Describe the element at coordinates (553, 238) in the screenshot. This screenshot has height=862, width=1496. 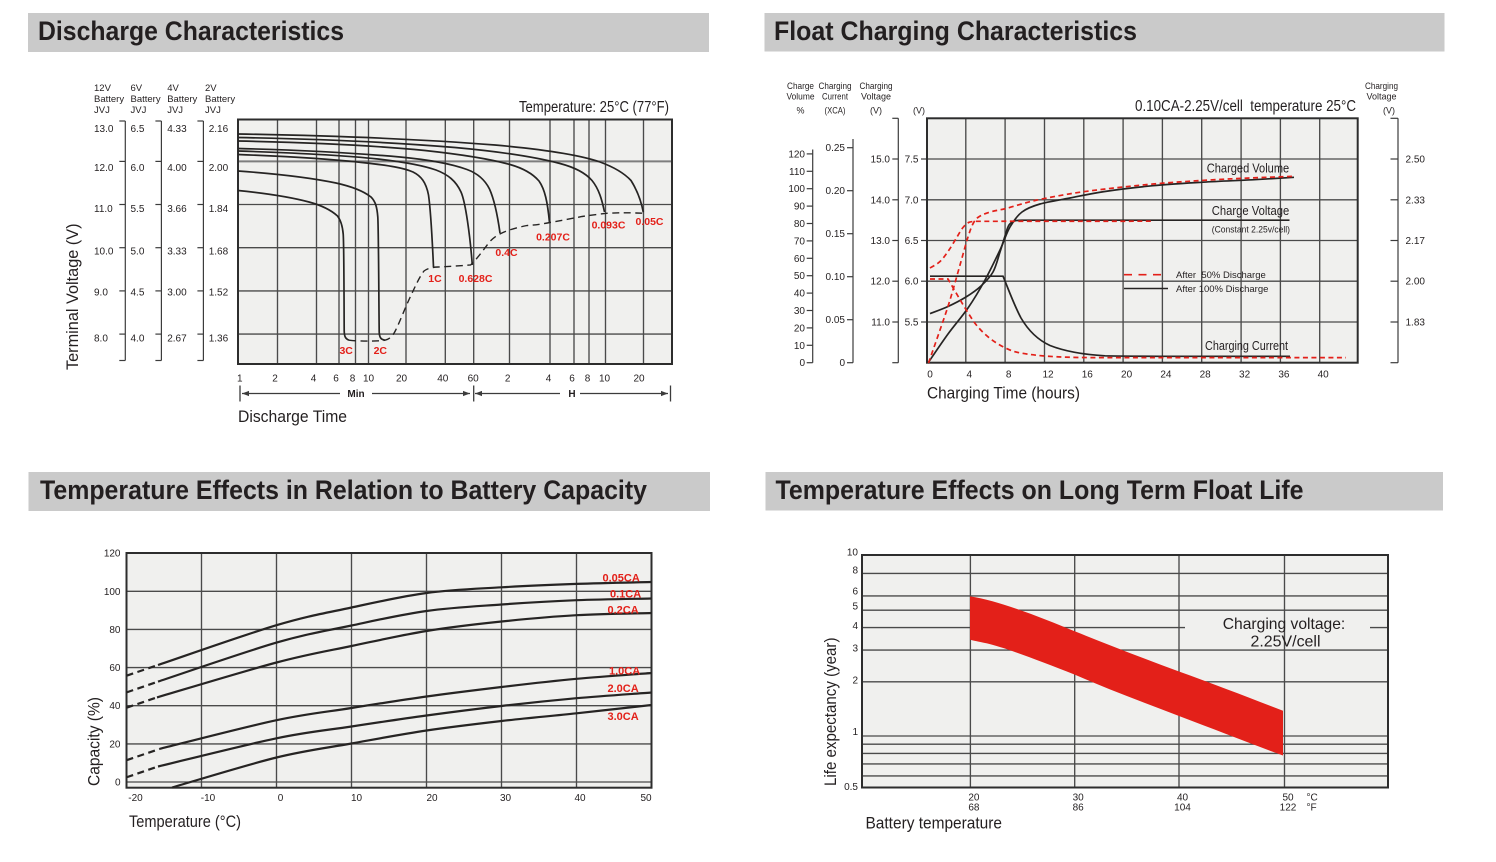
I see `svg-text: 0.207C` at that location.